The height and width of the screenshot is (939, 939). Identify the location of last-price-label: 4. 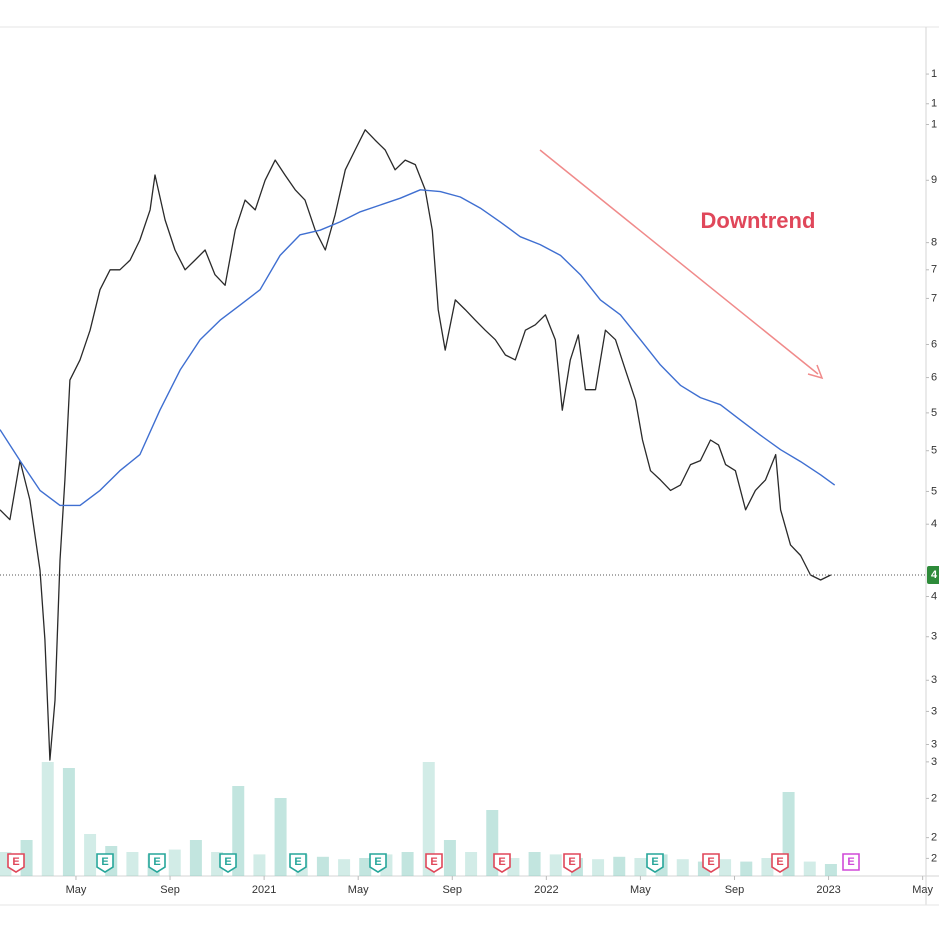
(934, 575).